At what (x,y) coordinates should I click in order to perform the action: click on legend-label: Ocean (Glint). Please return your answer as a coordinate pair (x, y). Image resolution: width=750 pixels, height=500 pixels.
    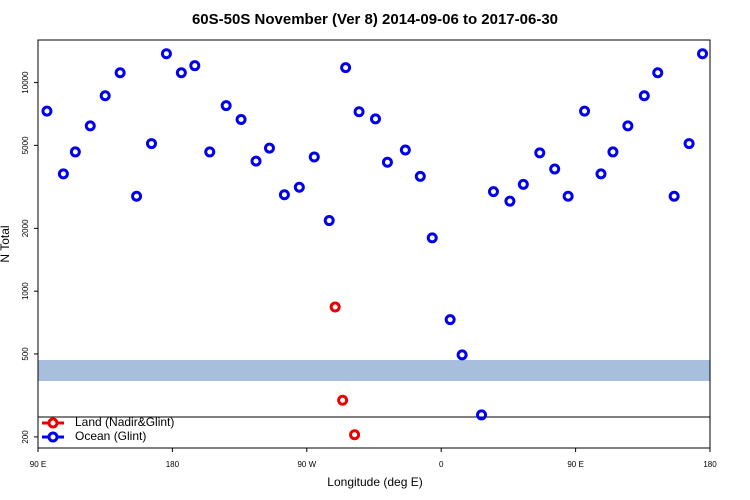
    Looking at the image, I should click on (110, 436).